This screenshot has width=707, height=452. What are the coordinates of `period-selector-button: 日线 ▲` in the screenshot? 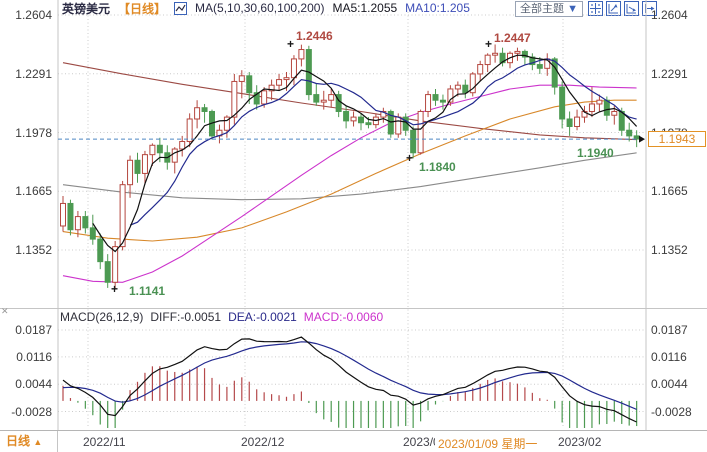 It's located at (29, 441).